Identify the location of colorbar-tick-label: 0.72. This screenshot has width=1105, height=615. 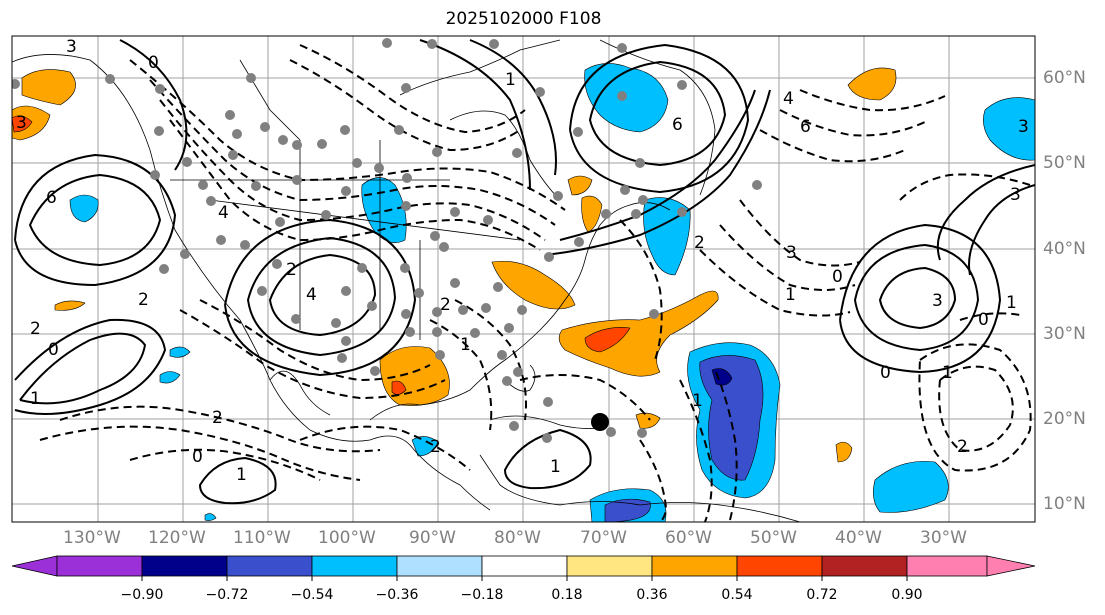
(822, 595).